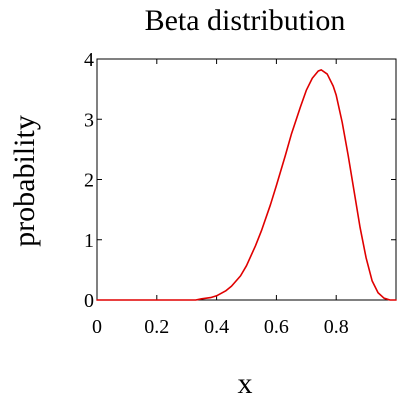  What do you see at coordinates (276, 327) in the screenshot?
I see `x-tick-label: 0.6` at bounding box center [276, 327].